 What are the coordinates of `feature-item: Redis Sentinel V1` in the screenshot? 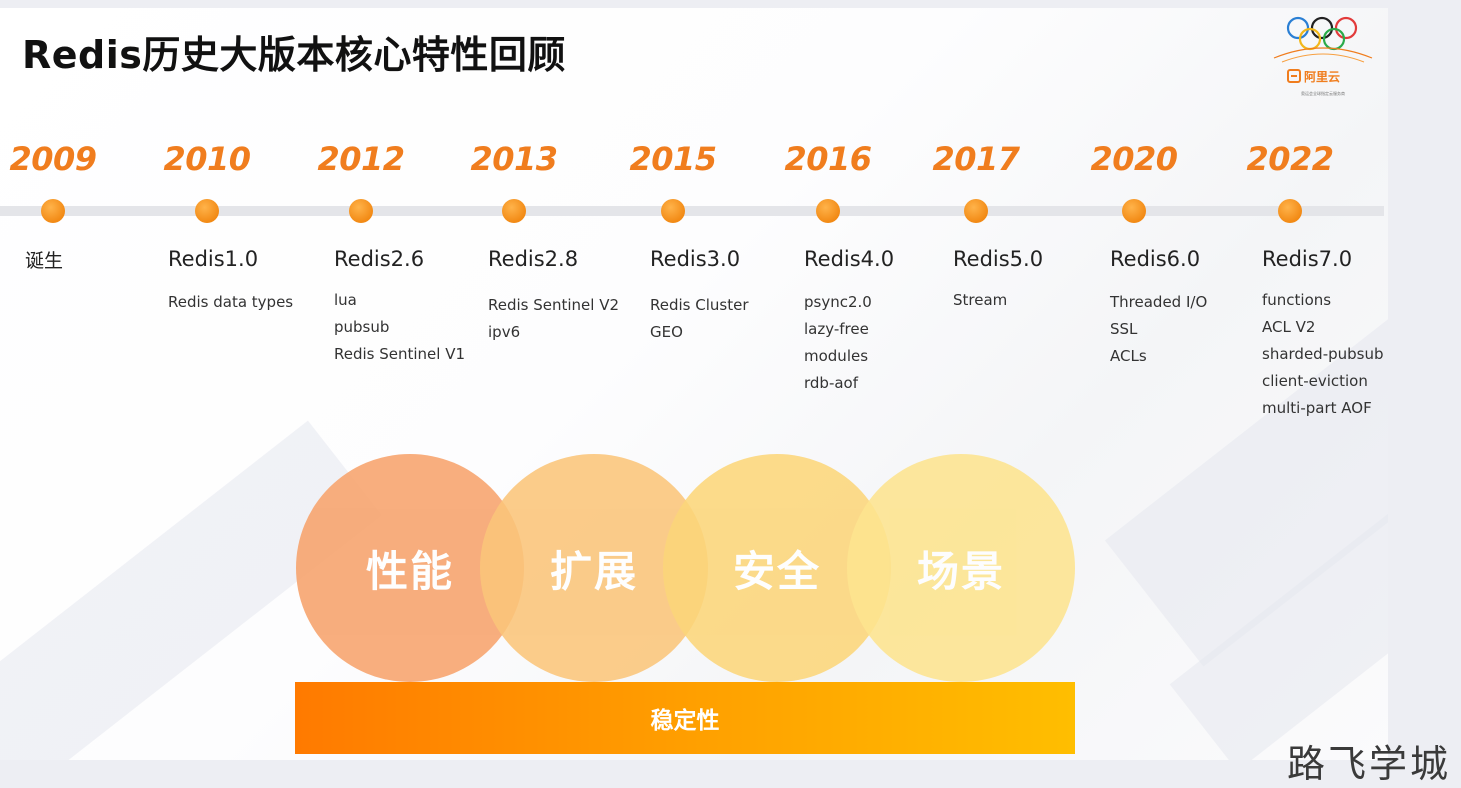 It's located at (400, 354).